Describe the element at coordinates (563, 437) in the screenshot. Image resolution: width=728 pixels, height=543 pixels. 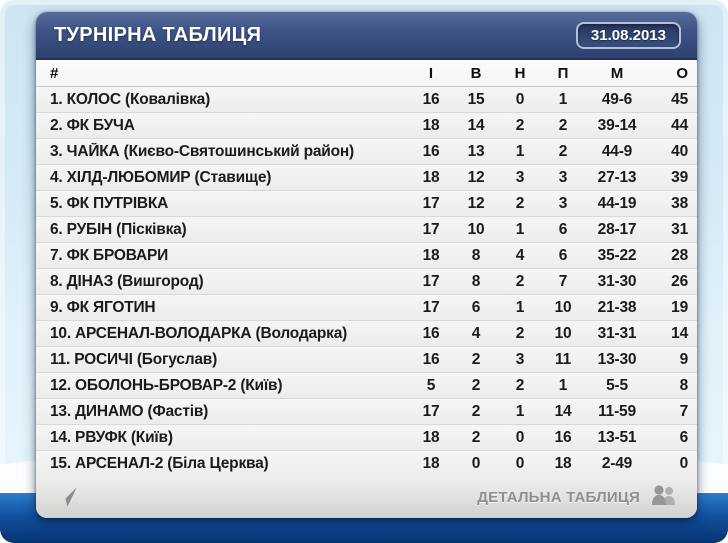
I see `losses-cell: 16` at that location.